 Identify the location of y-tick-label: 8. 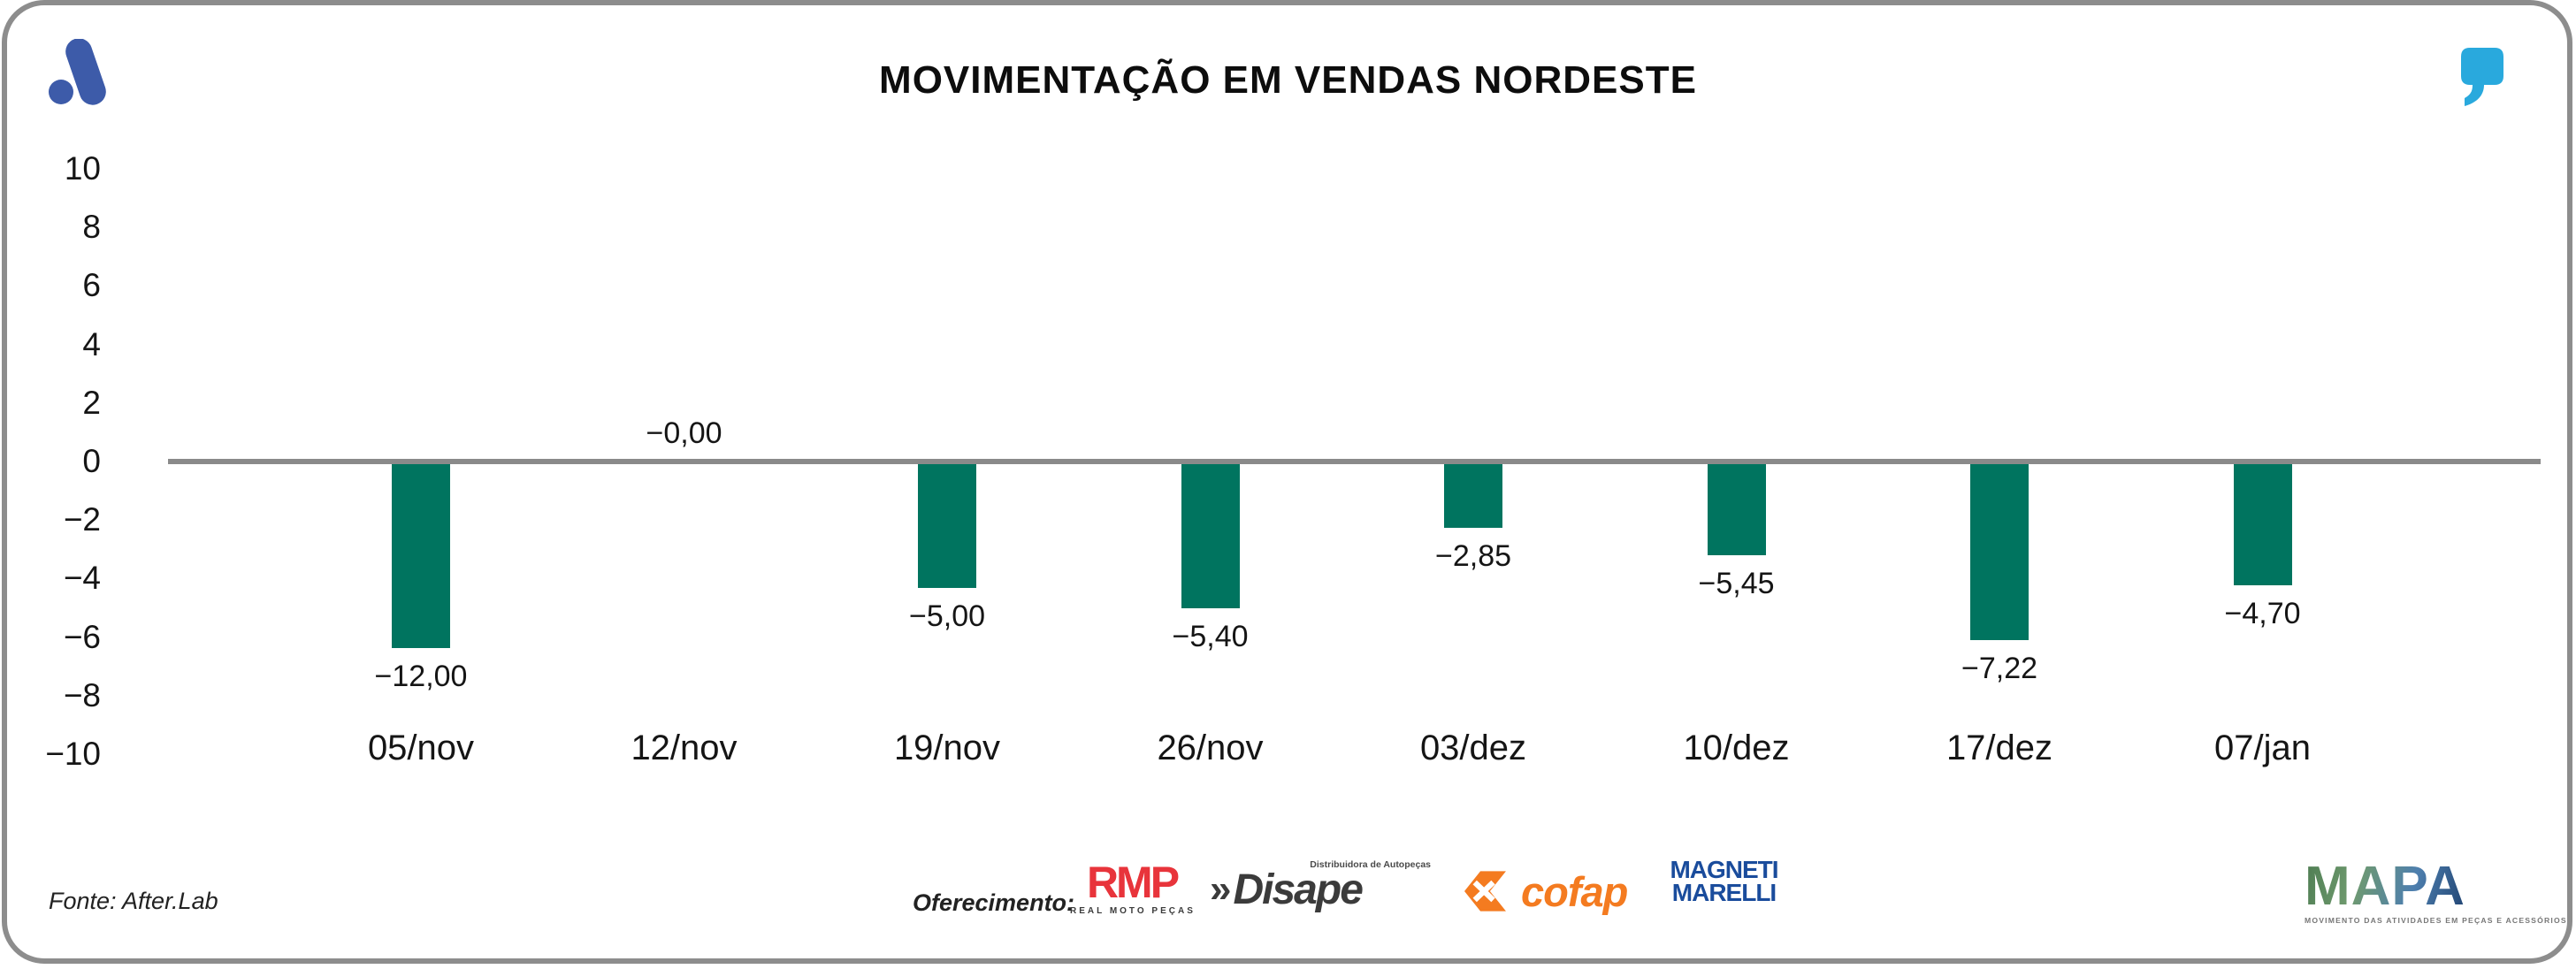
(92, 227).